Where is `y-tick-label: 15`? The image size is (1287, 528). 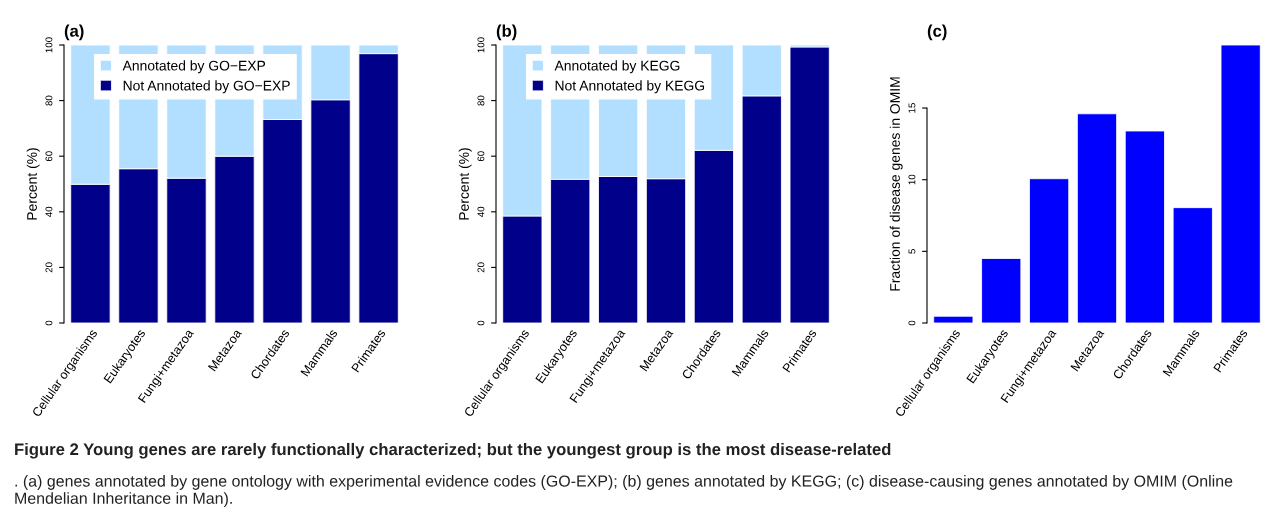
y-tick-label: 15 is located at coordinates (912, 108).